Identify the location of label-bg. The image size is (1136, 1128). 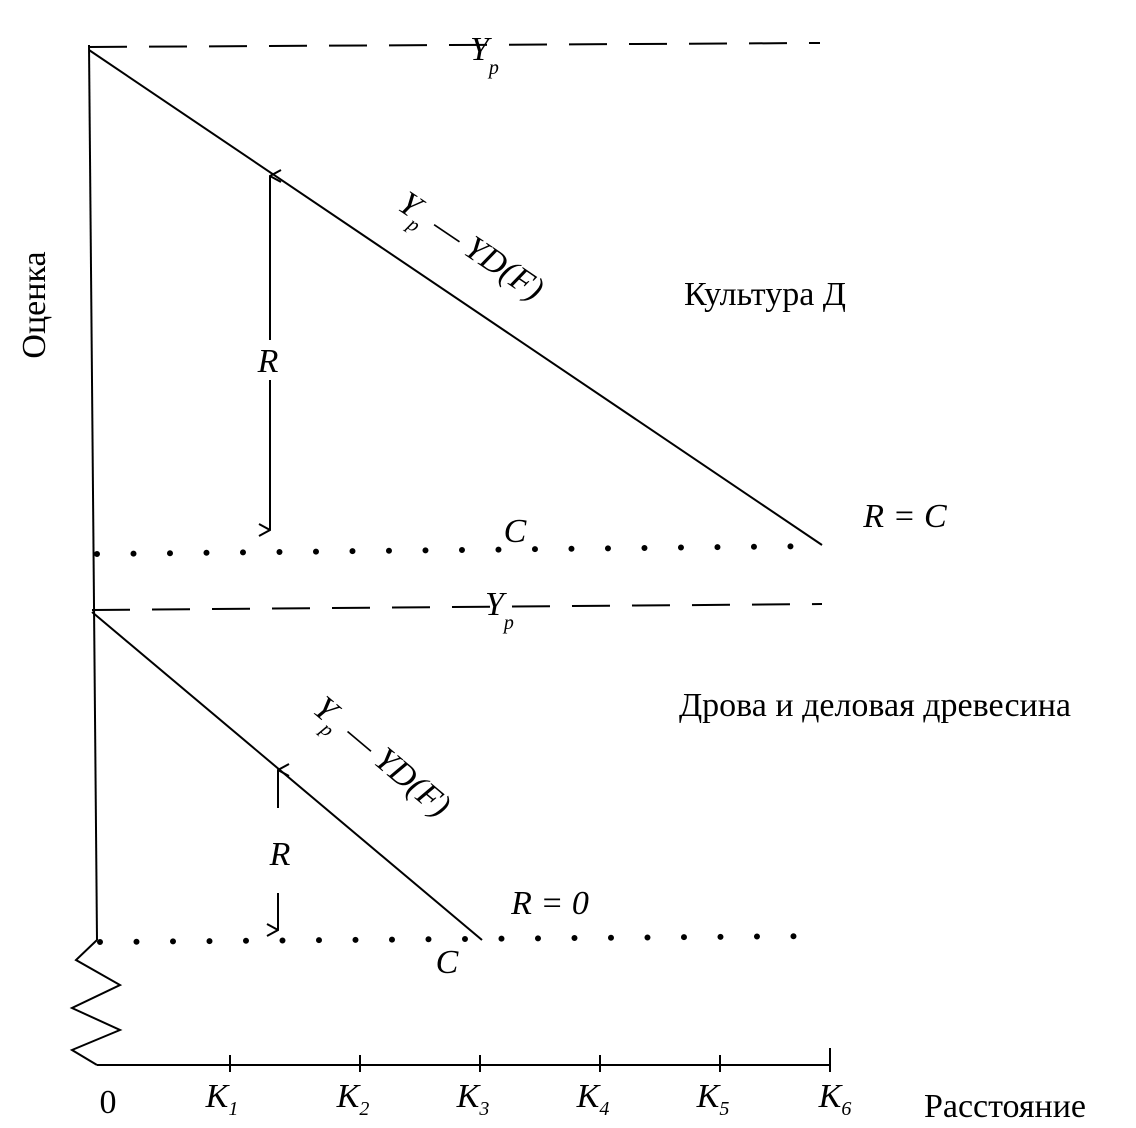
(270, 360).